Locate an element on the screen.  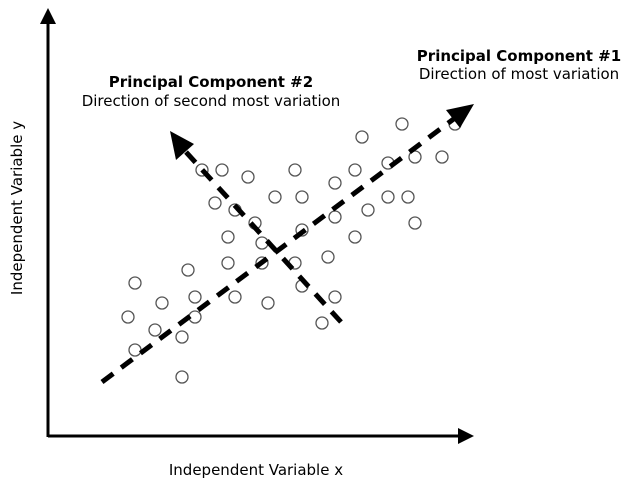
x-axis-arrowhead is located at coordinates (466, 436).